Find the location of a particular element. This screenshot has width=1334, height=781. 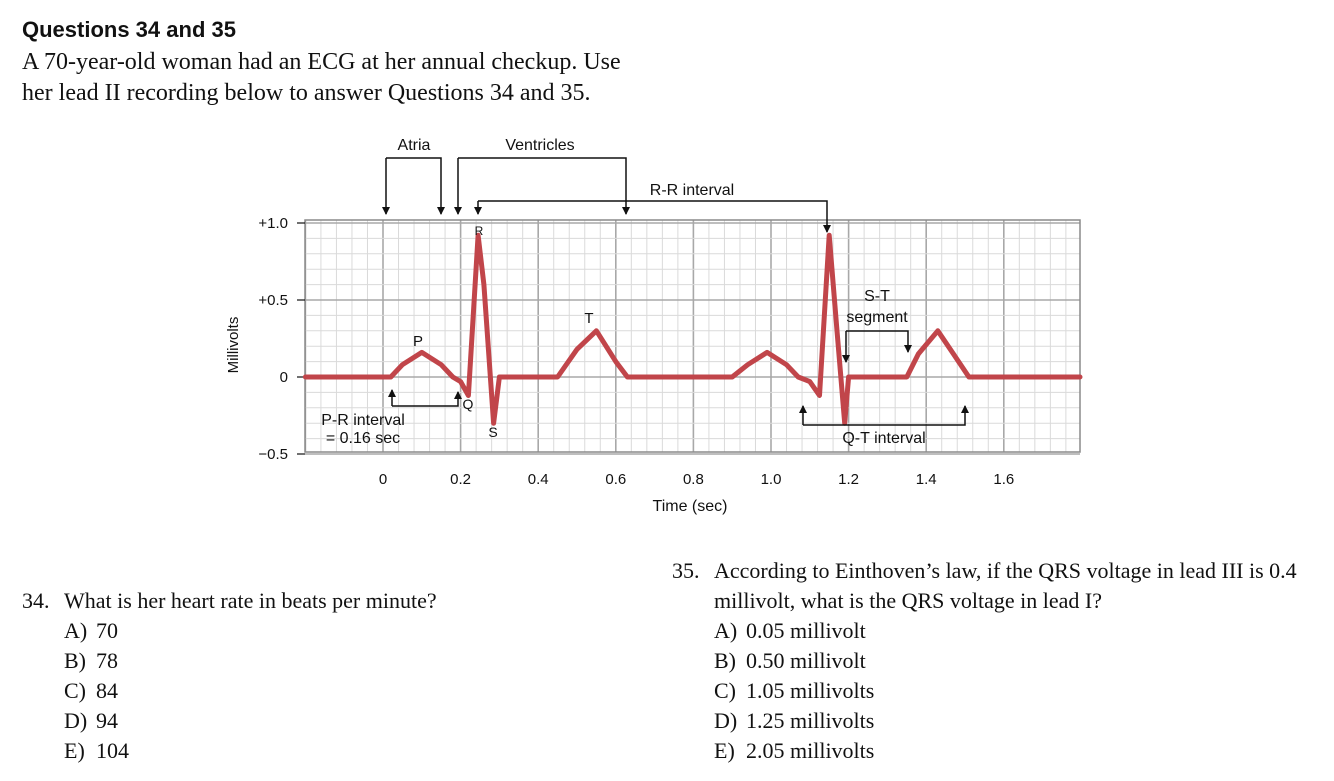

question-35-option-b: B) 0.50 millivolt is located at coordinates (1013, 661).